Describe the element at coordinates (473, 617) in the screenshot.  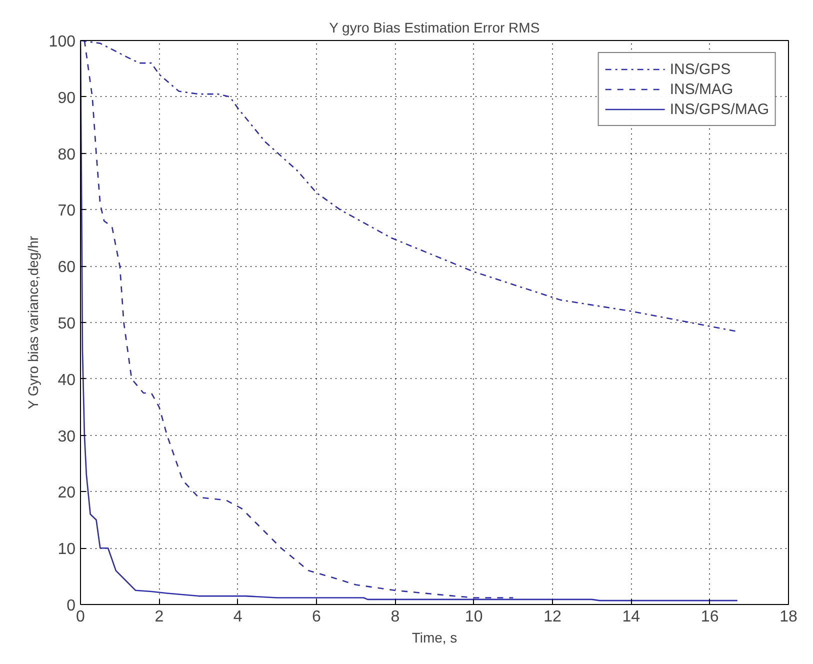
I see `x-tick-label: 10` at that location.